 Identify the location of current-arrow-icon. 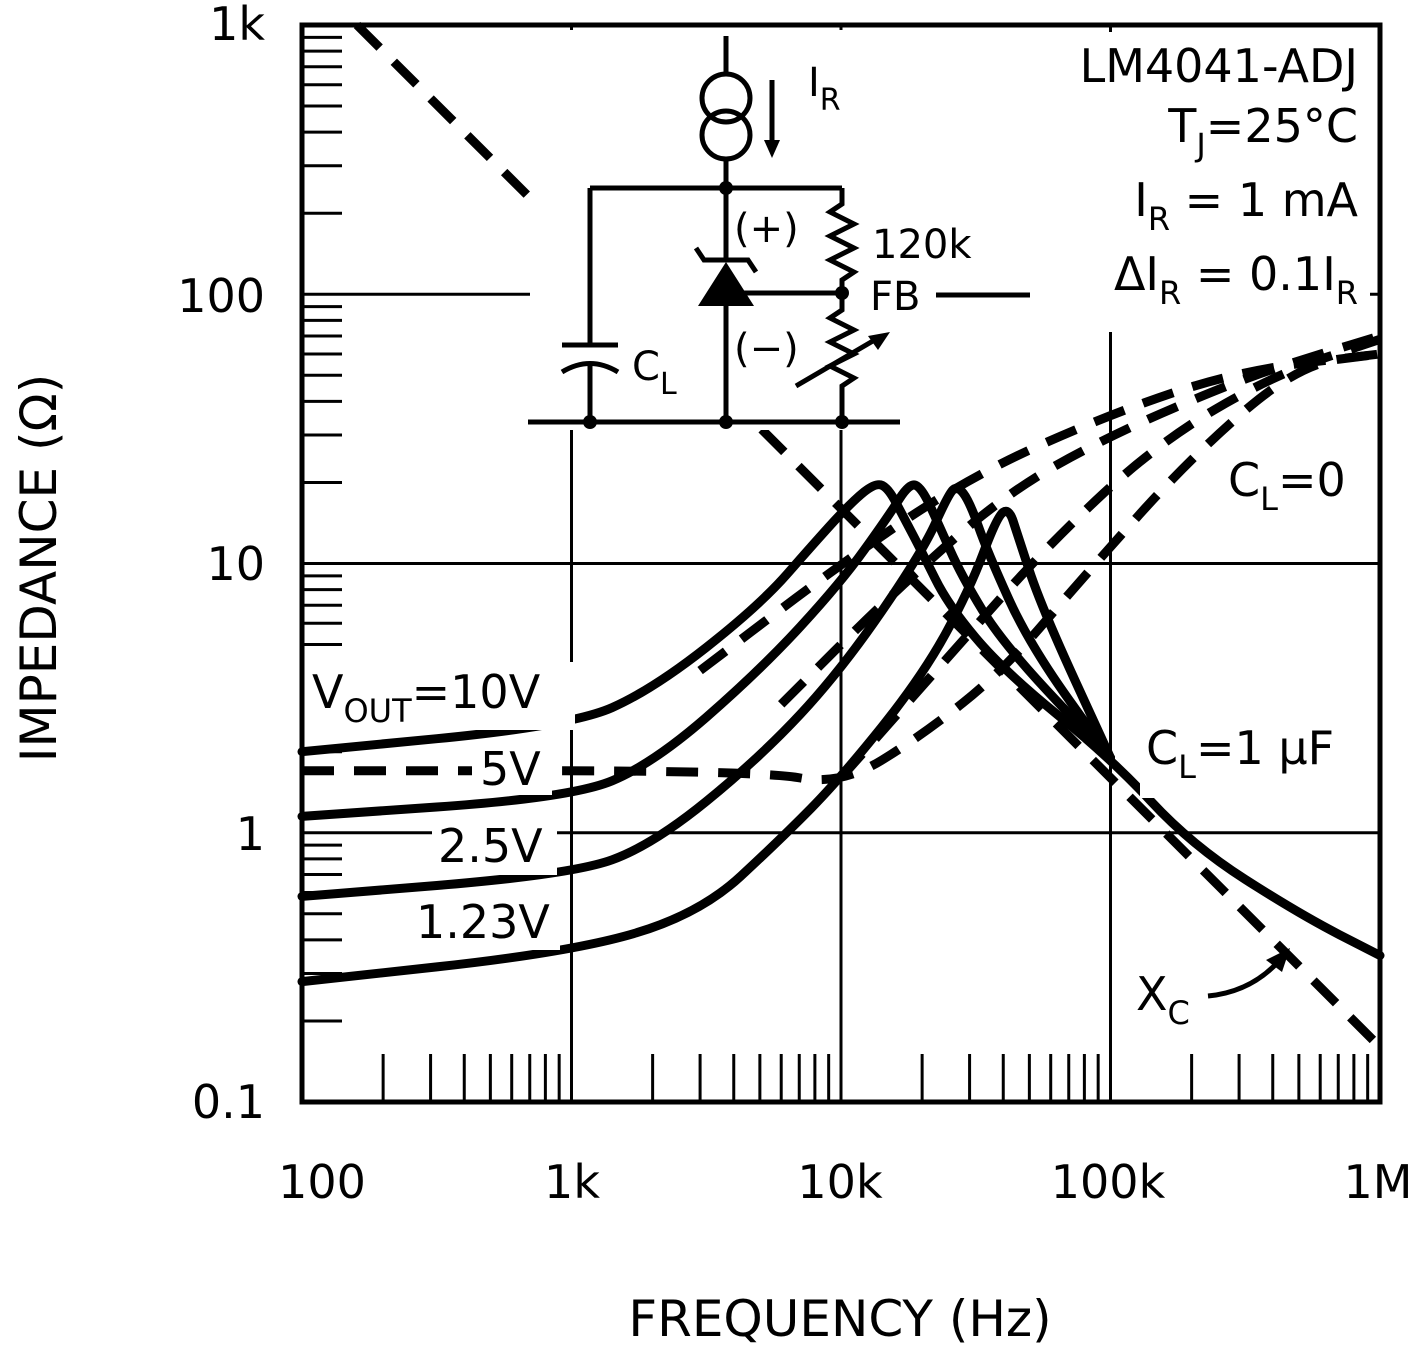
(772, 149).